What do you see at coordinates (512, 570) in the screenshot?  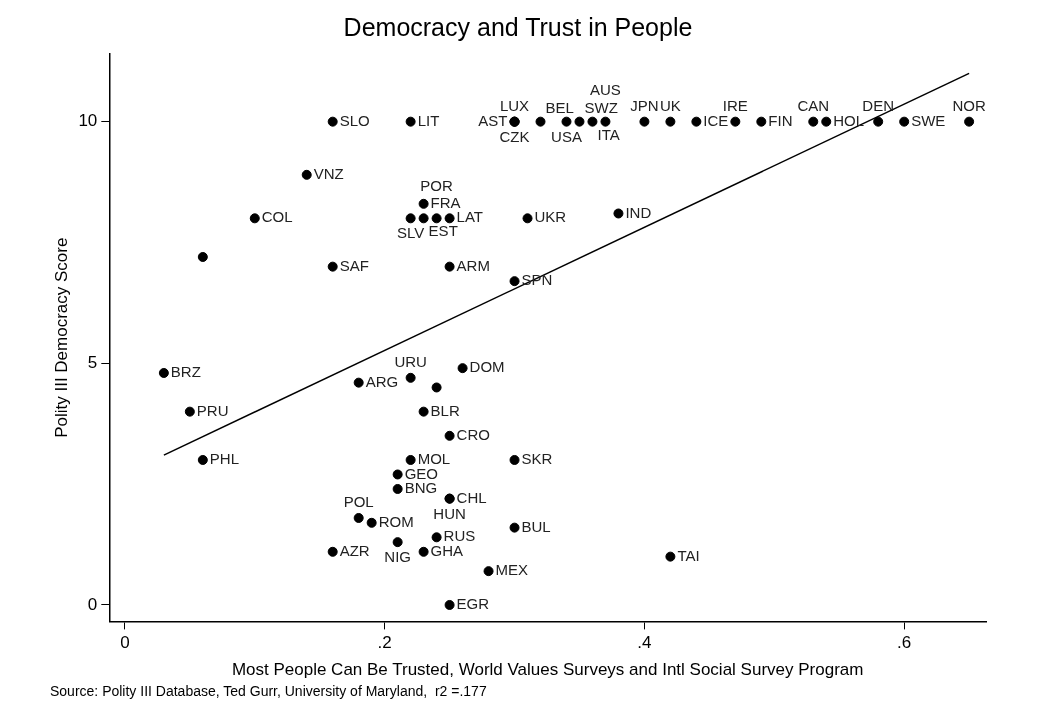 I see `annotation: MEX` at bounding box center [512, 570].